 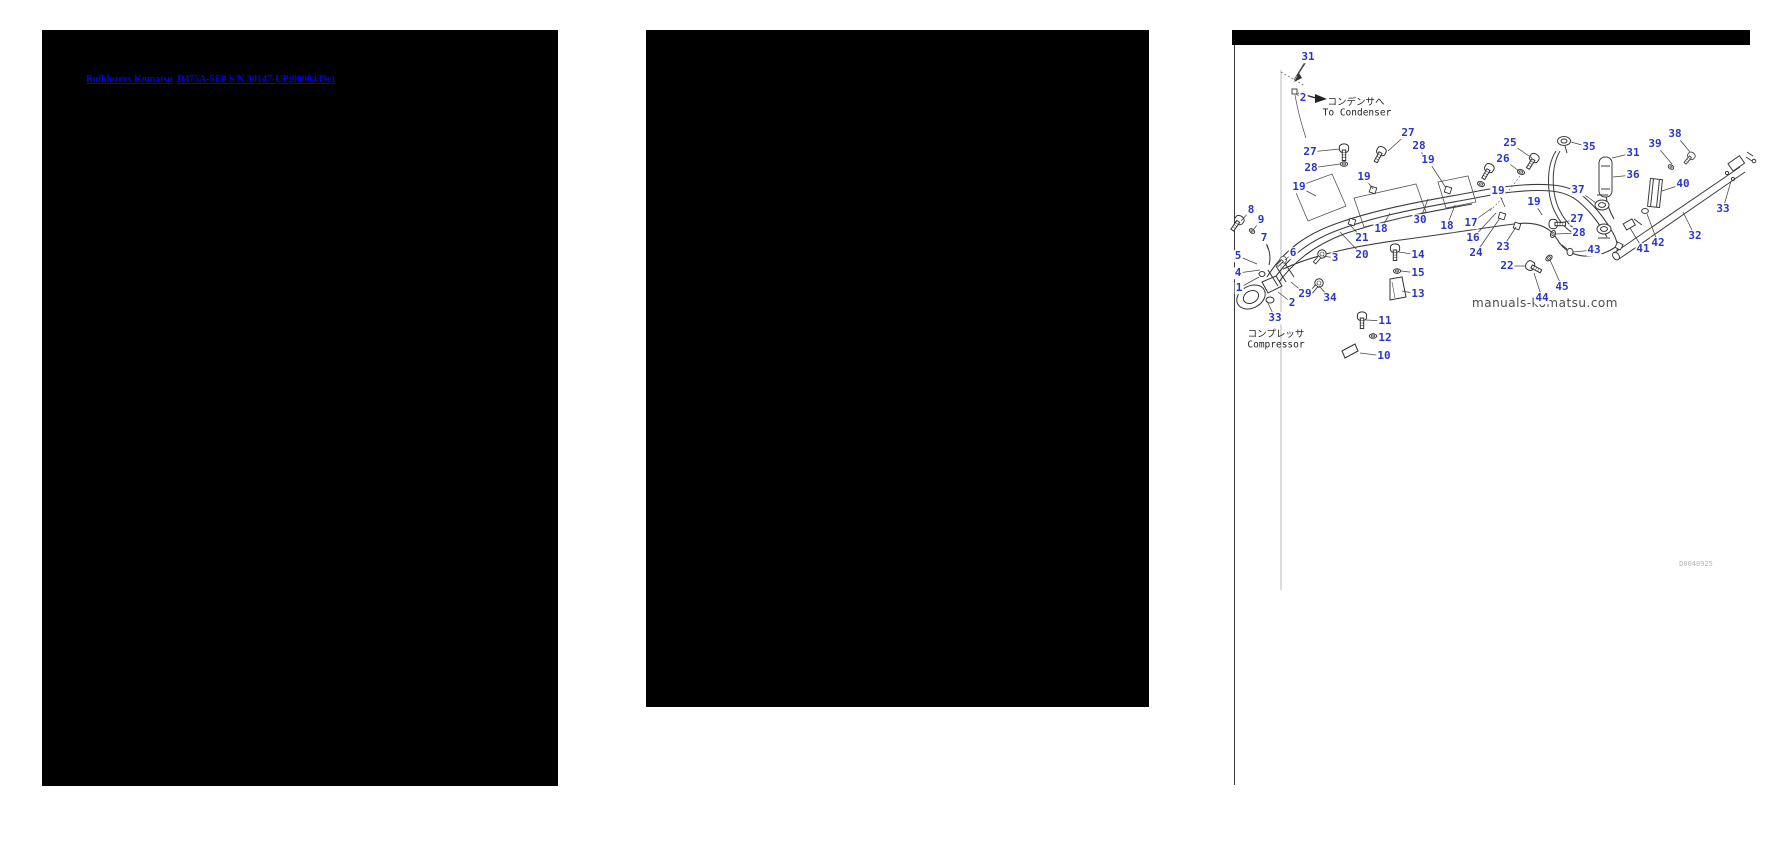 What do you see at coordinates (1655, 144) in the screenshot?
I see `part-callout-39: 39` at bounding box center [1655, 144].